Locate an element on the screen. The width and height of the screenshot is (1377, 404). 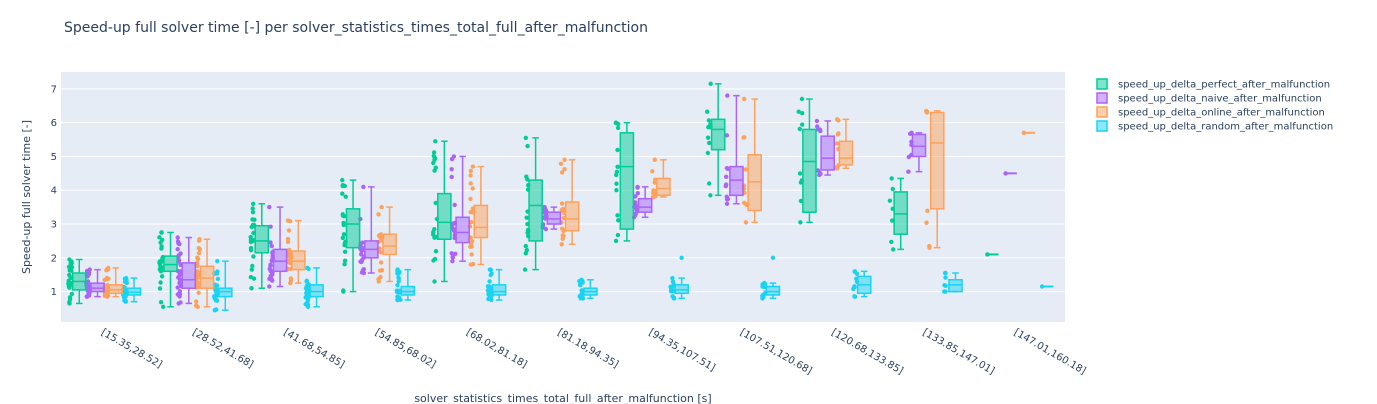
y-tick-label: 6 is located at coordinates (54, 123).